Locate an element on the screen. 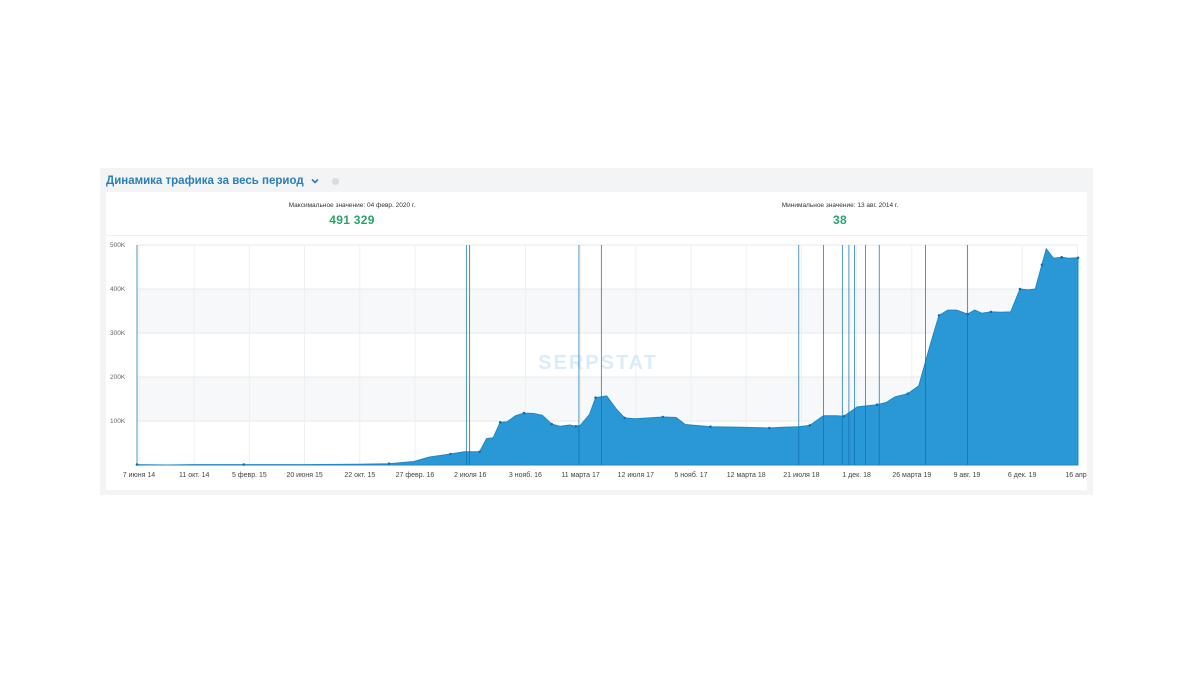  y-tick-label: 200K is located at coordinates (118, 377).